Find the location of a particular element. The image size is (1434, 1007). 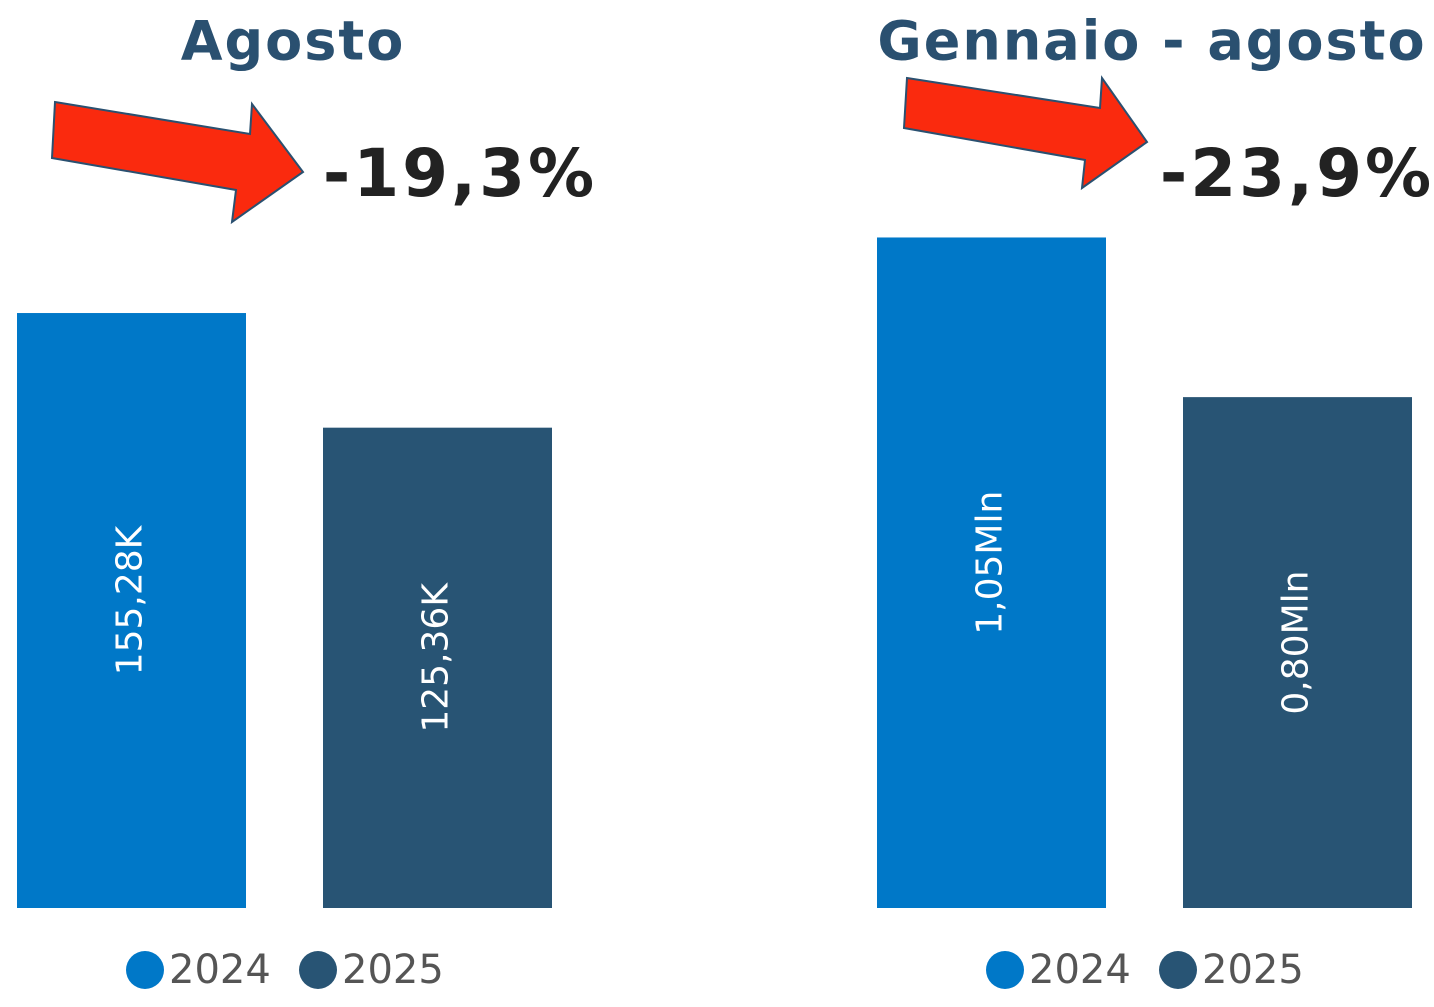

annotation: -19,3% is located at coordinates (460, 173).